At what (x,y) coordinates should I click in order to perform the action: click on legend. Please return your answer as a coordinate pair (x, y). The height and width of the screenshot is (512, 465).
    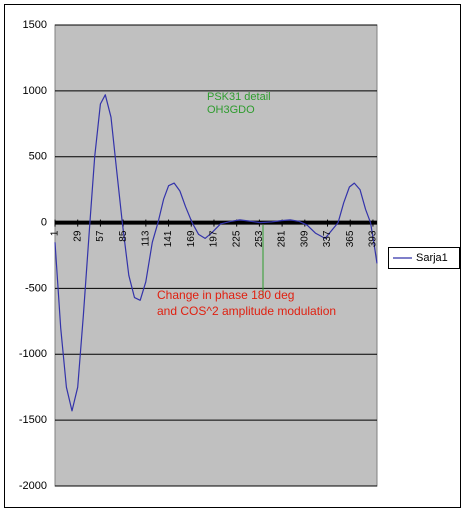
    Looking at the image, I should click on (424, 258).